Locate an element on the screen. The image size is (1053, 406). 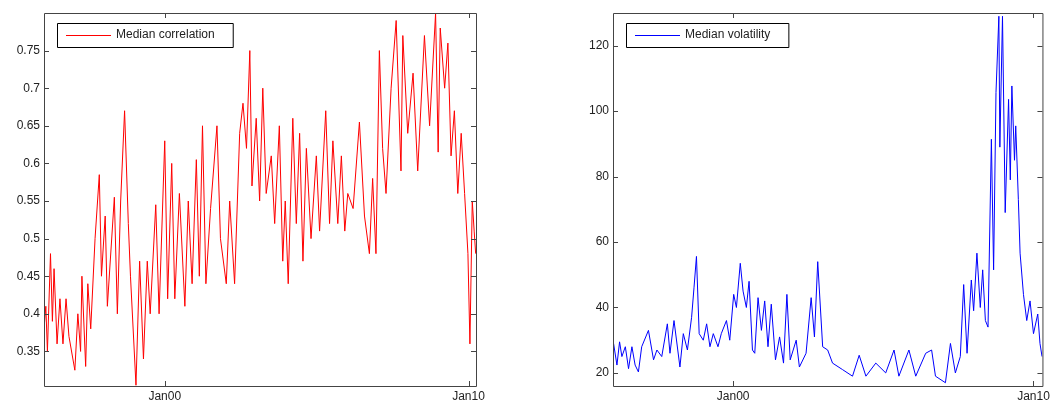
y-tick-label: 0.75 is located at coordinates (28, 49).